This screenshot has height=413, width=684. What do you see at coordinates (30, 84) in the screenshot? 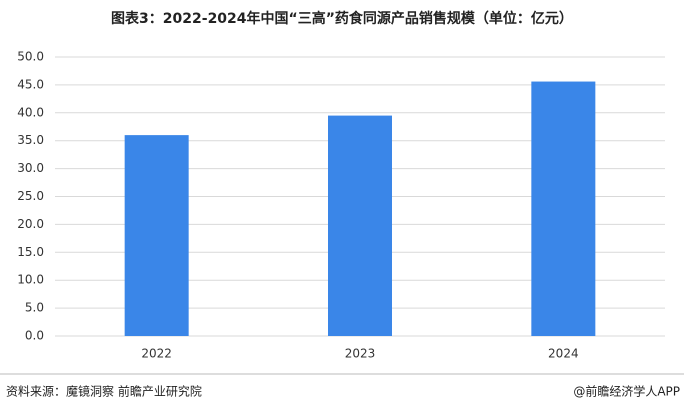
I see `y-tick-label: 45.0` at bounding box center [30, 84].